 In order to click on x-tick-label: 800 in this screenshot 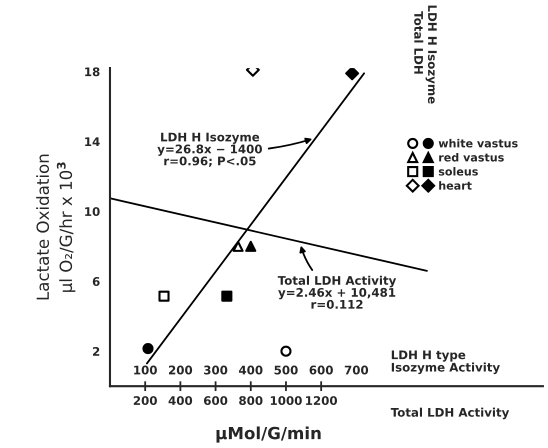, I will do `click(251, 401)`.